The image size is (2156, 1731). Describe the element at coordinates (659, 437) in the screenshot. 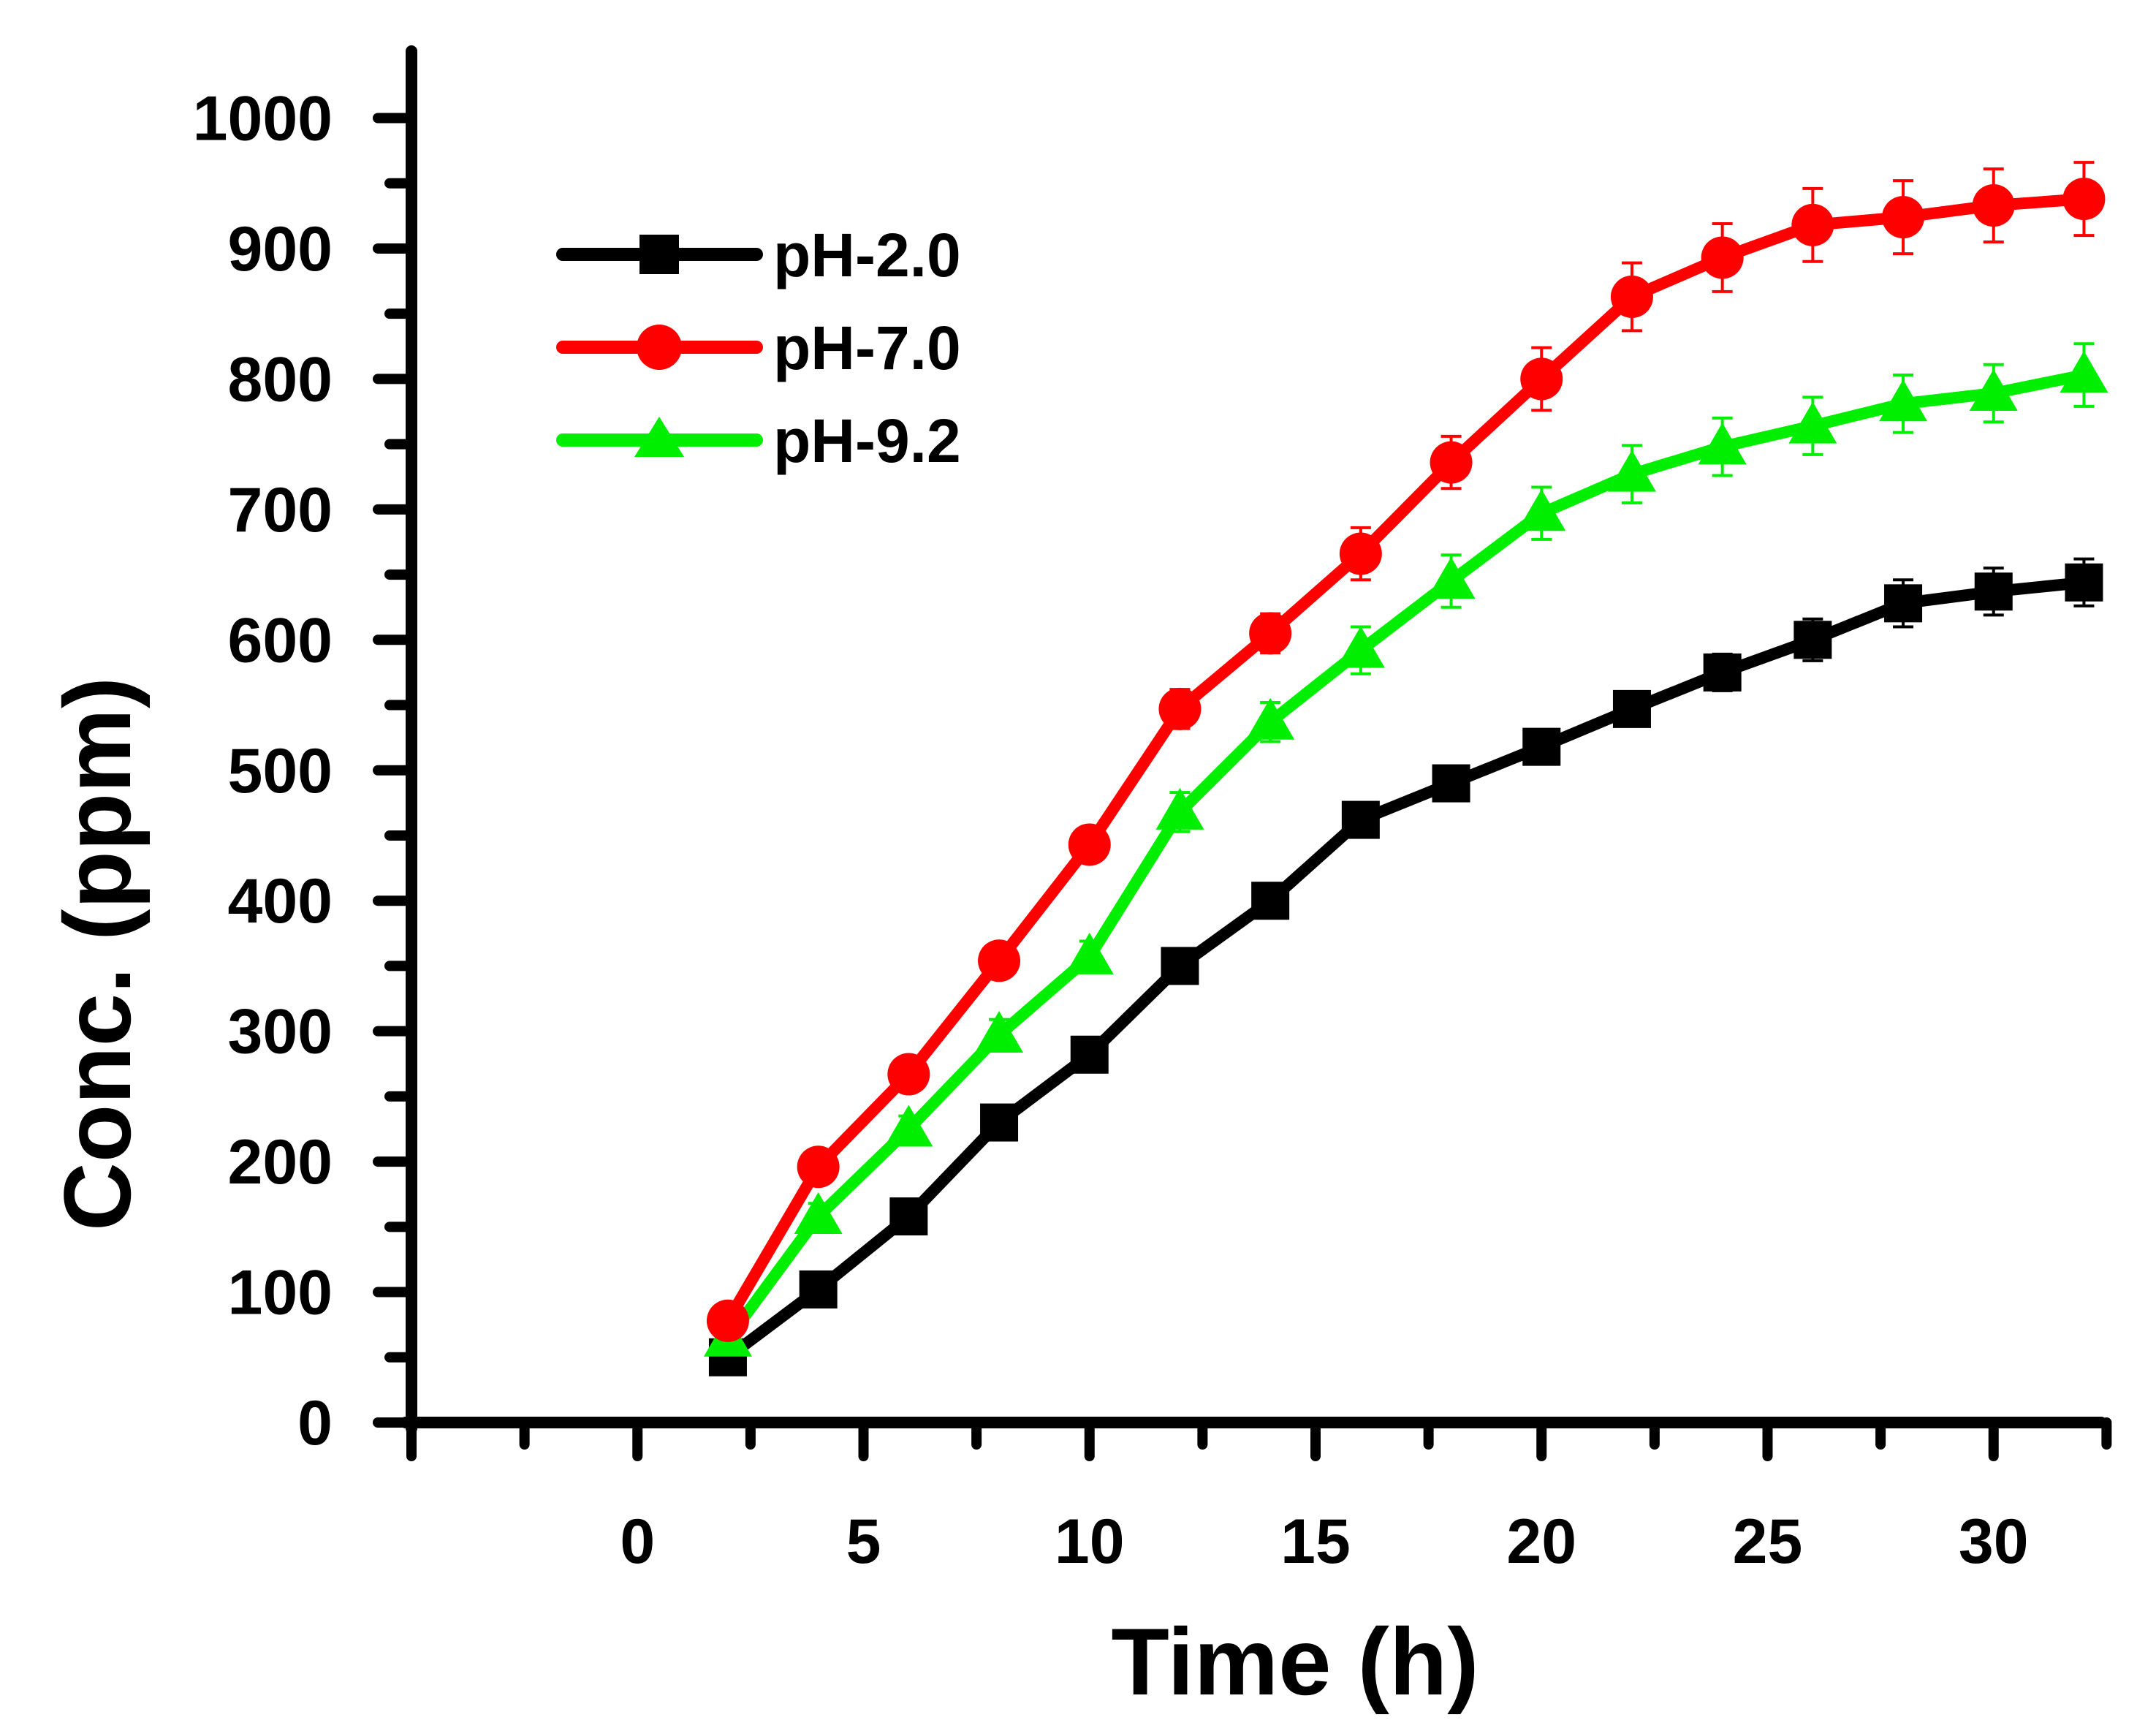

I see `legend-marker-triangle-icon` at that location.